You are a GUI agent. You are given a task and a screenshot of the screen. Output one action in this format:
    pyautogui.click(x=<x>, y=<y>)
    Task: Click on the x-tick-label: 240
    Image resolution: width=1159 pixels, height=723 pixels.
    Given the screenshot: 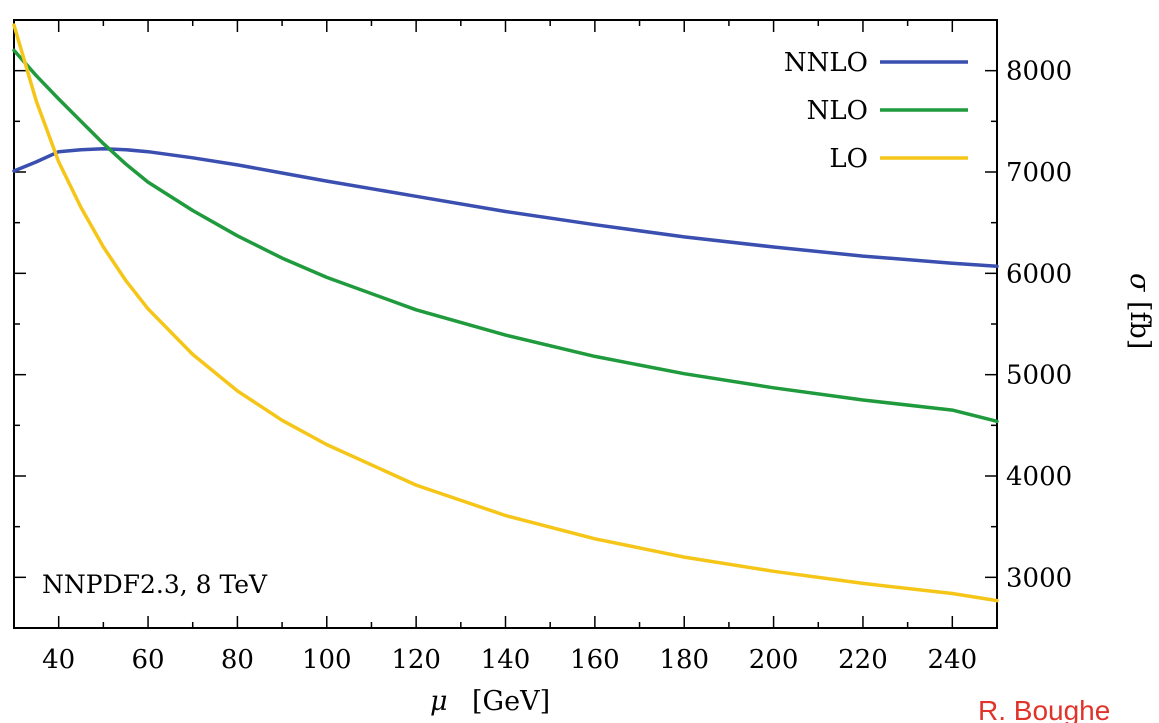 What is the action you would take?
    pyautogui.click(x=952, y=660)
    